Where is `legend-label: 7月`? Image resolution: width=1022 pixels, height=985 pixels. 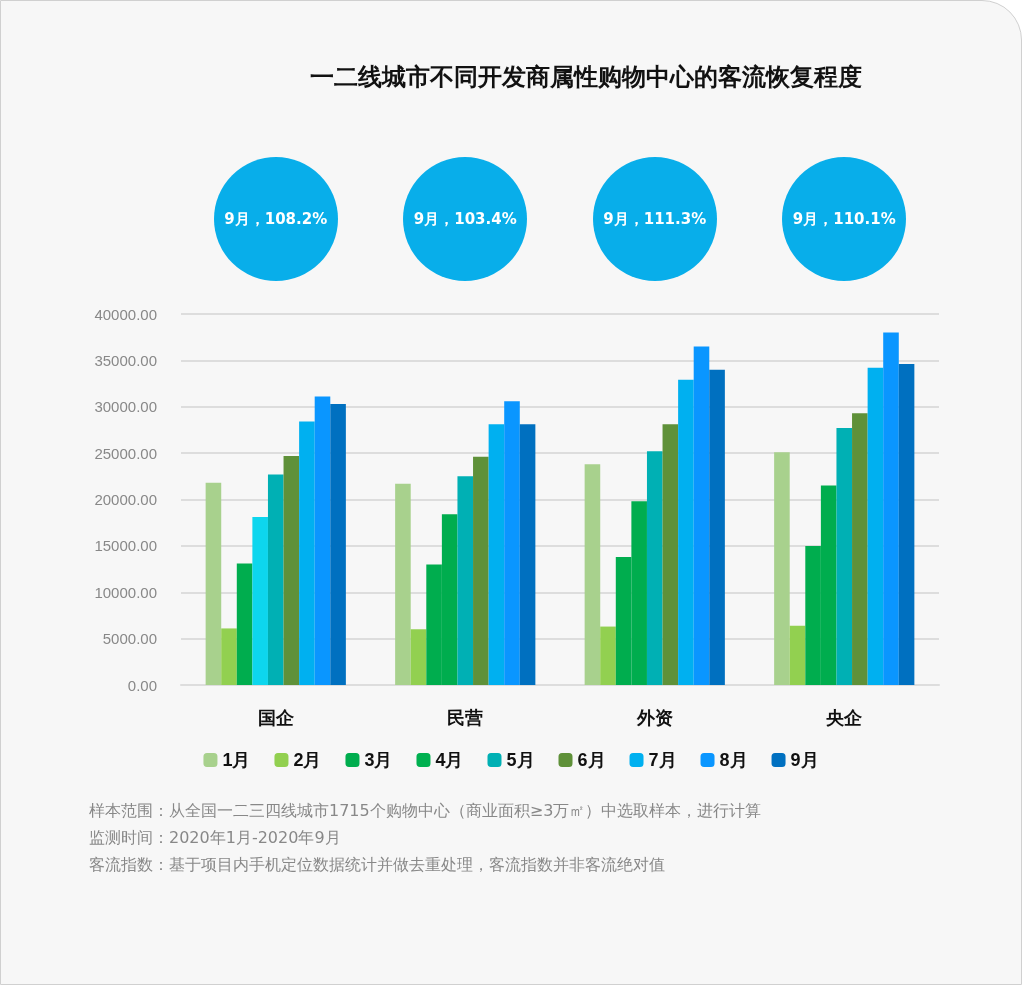 legend-label: 7月 is located at coordinates (662, 760).